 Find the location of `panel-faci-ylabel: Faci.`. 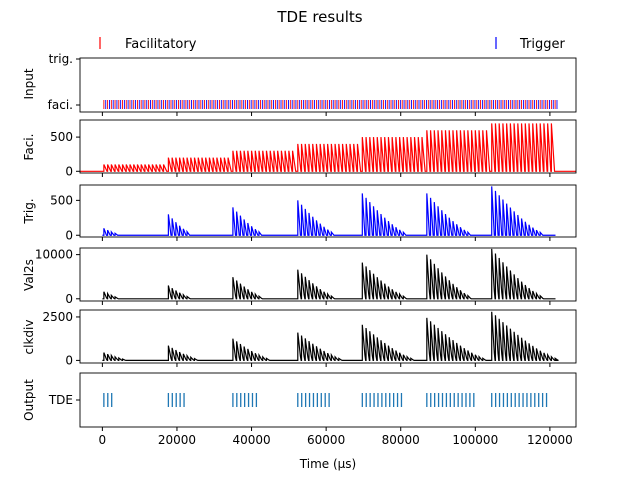

panel-faci-ylabel: Faci. is located at coordinates (29, 147).